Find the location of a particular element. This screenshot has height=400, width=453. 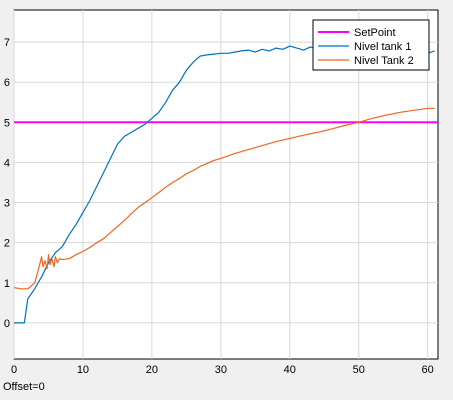

offset-readout: Offset=0 is located at coordinates (24, 387).